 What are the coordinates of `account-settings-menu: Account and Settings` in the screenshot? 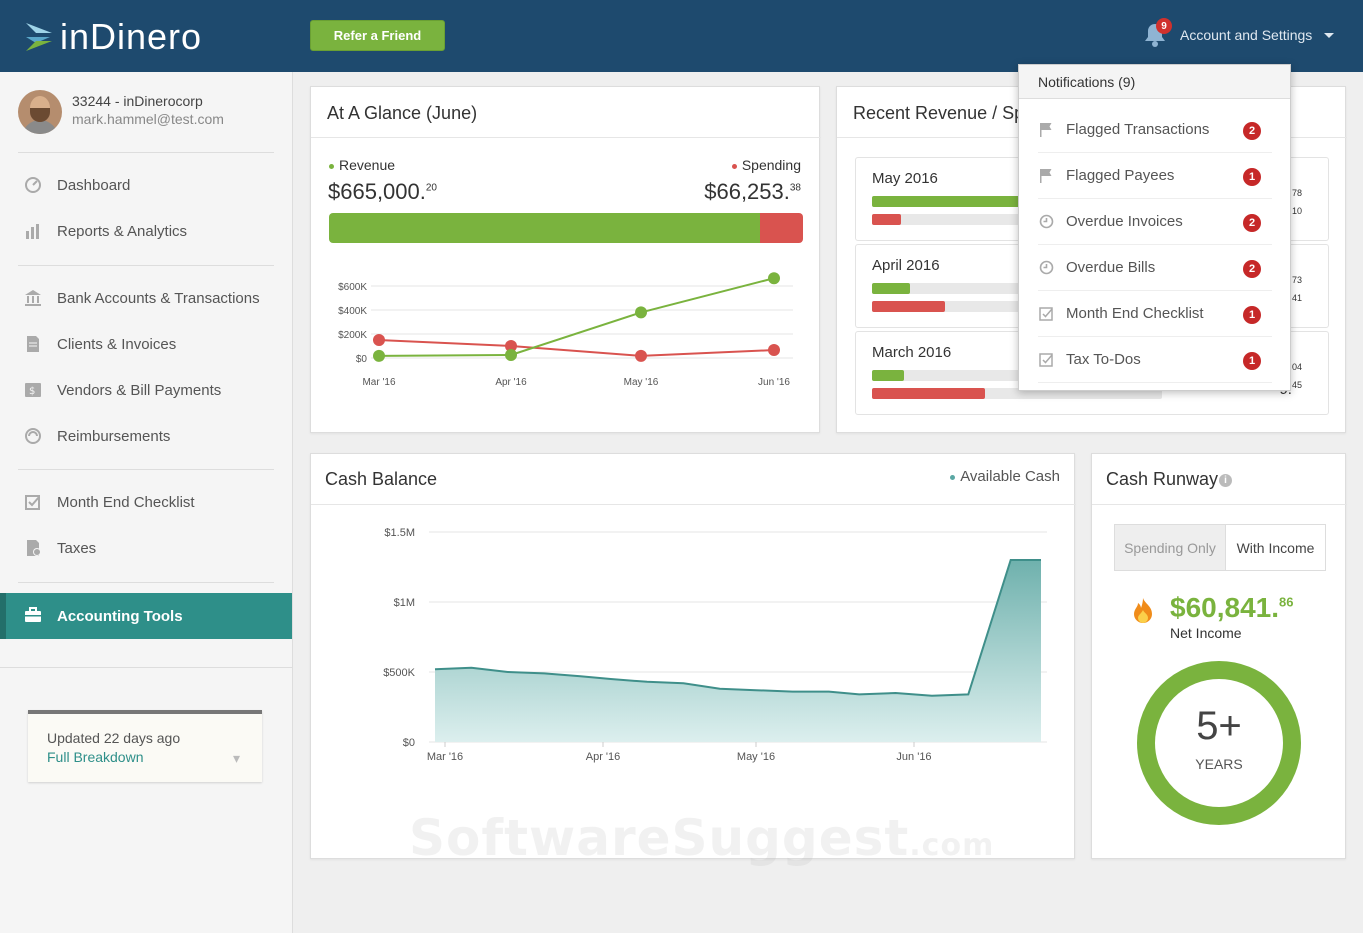 It's located at (1246, 35).